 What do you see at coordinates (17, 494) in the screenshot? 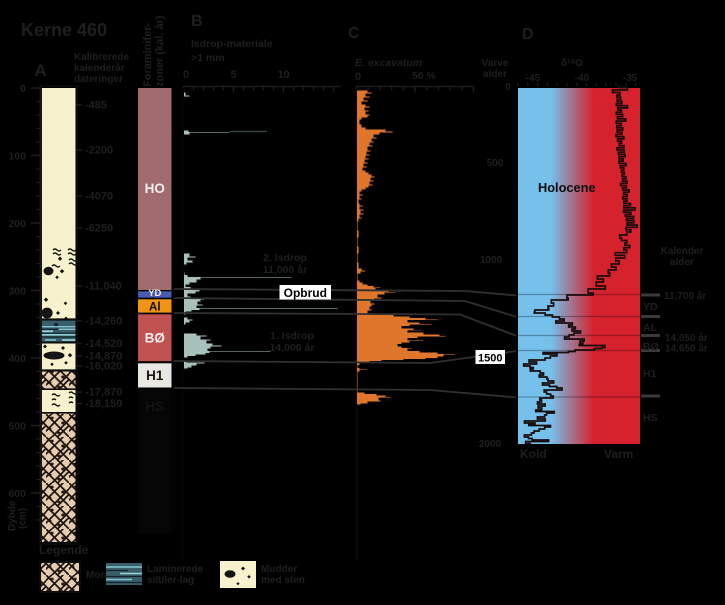
I see `svg-text: 600` at bounding box center [17, 494].